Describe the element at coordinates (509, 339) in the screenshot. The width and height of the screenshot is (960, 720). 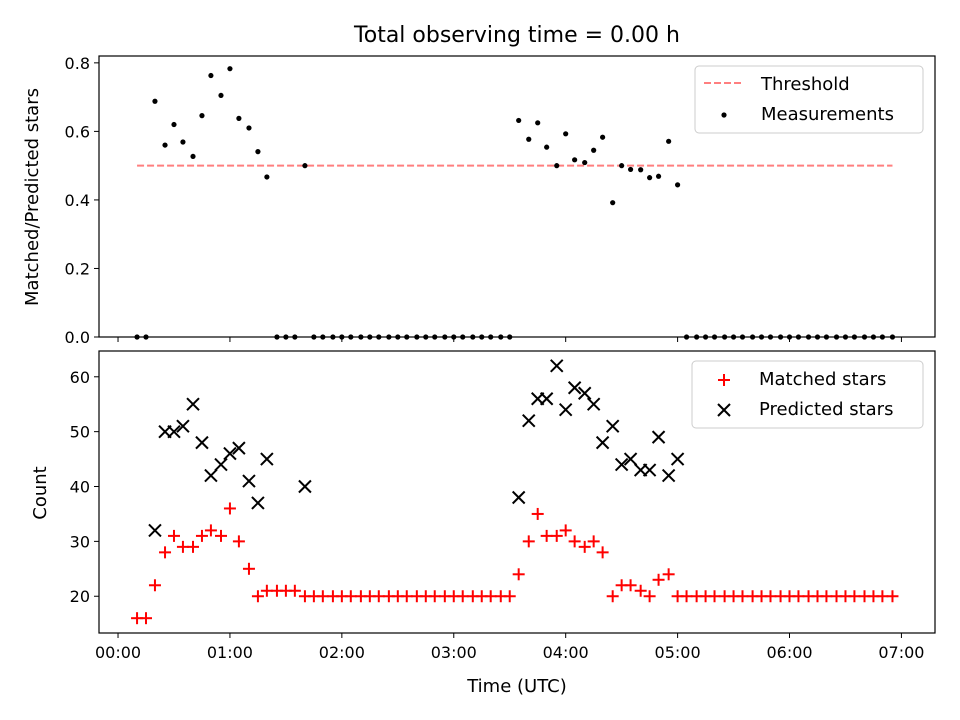
I see `top-x-ticks` at that location.